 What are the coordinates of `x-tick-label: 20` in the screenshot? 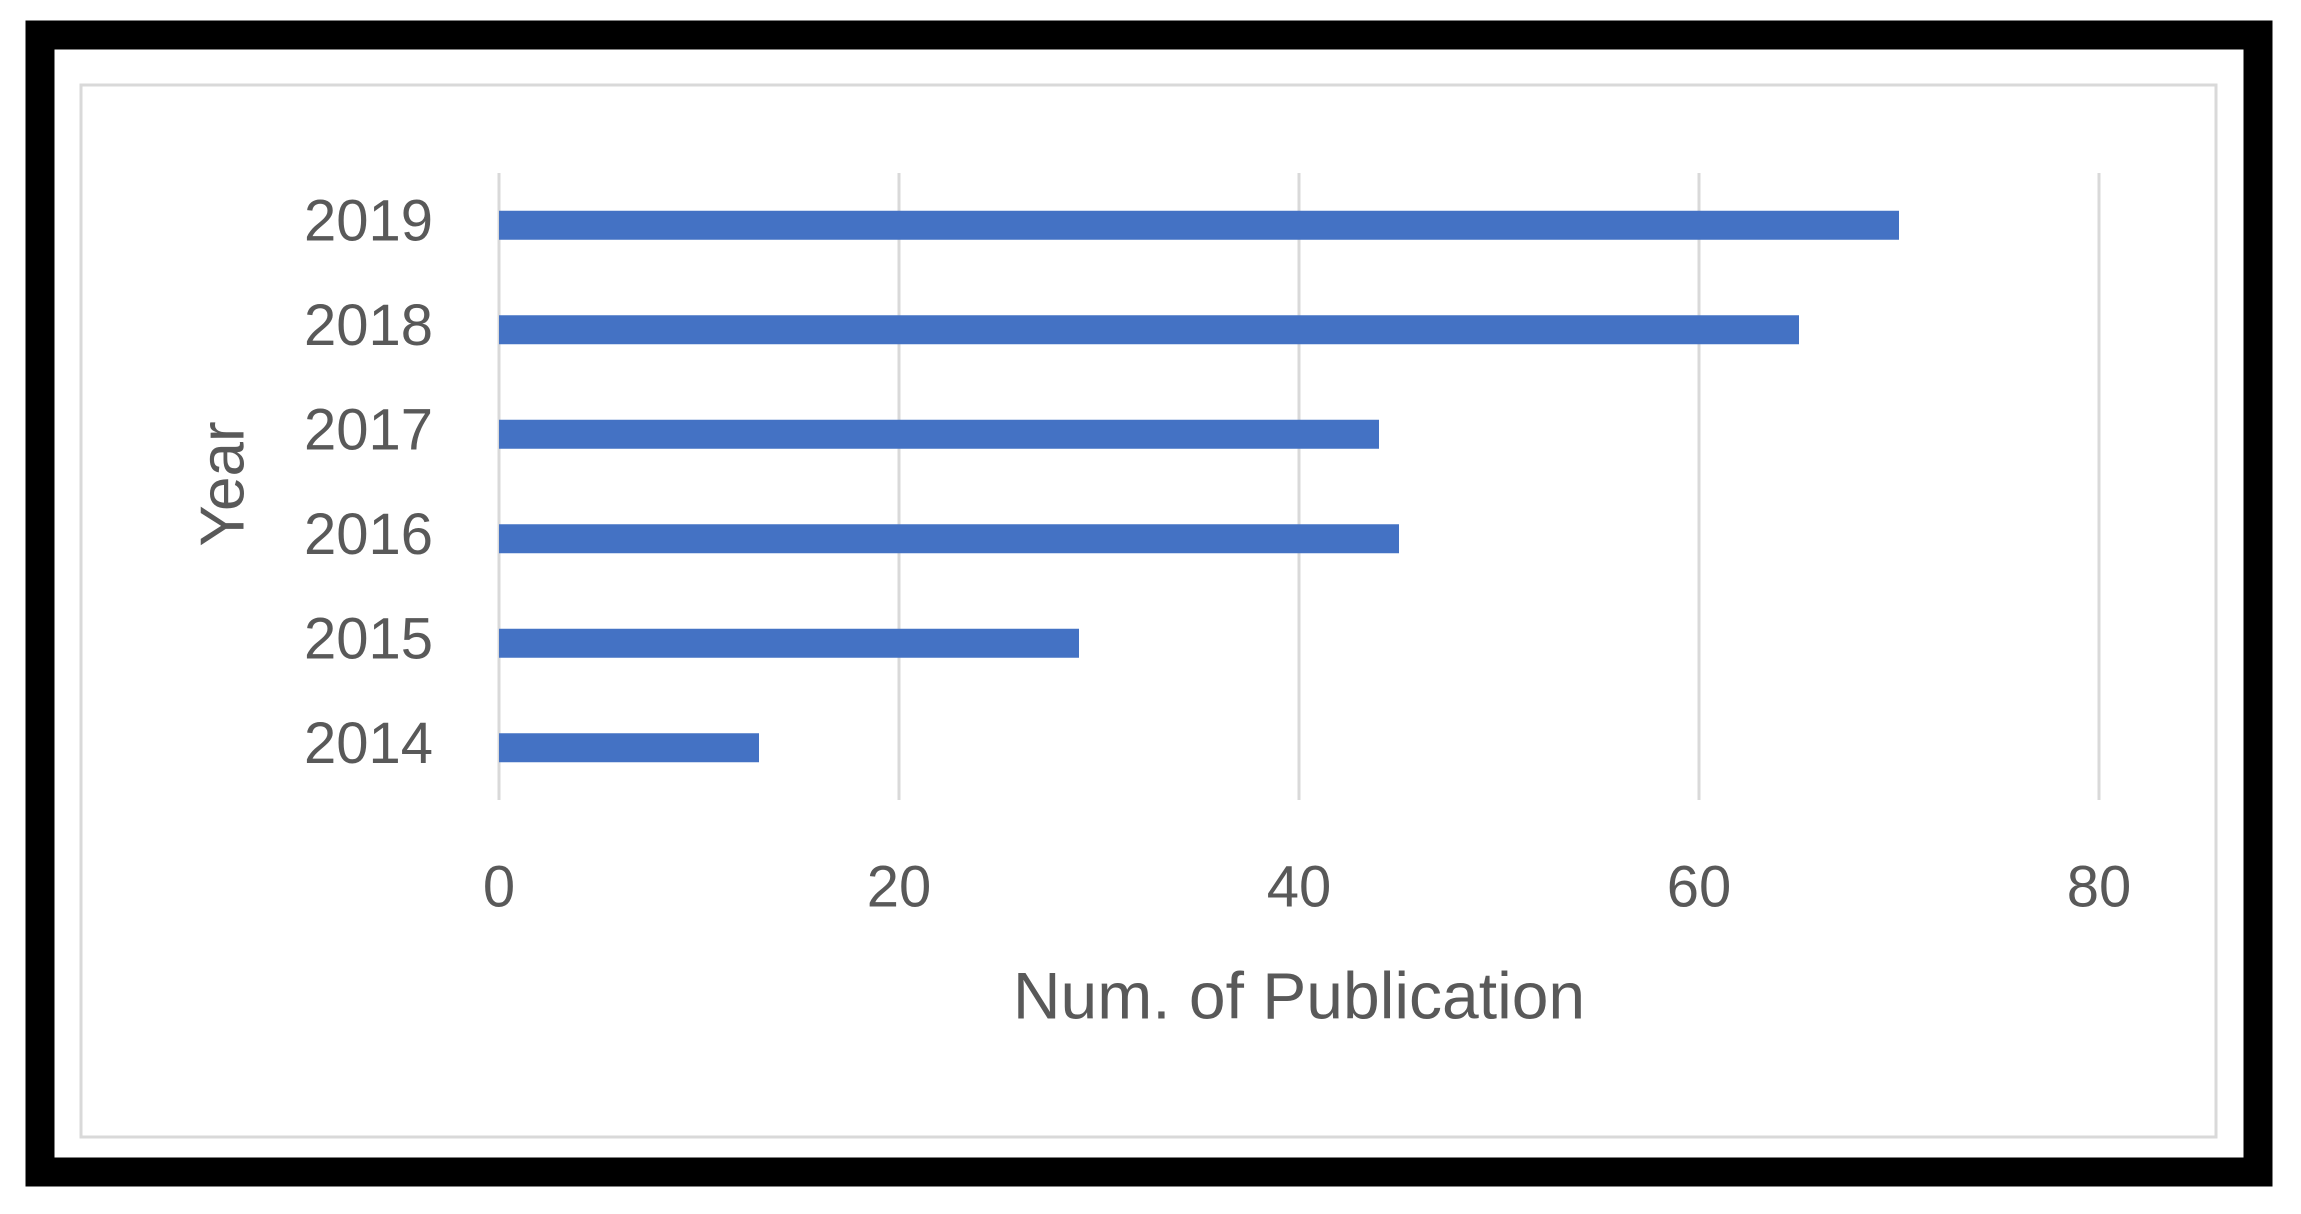 It's located at (899, 886).